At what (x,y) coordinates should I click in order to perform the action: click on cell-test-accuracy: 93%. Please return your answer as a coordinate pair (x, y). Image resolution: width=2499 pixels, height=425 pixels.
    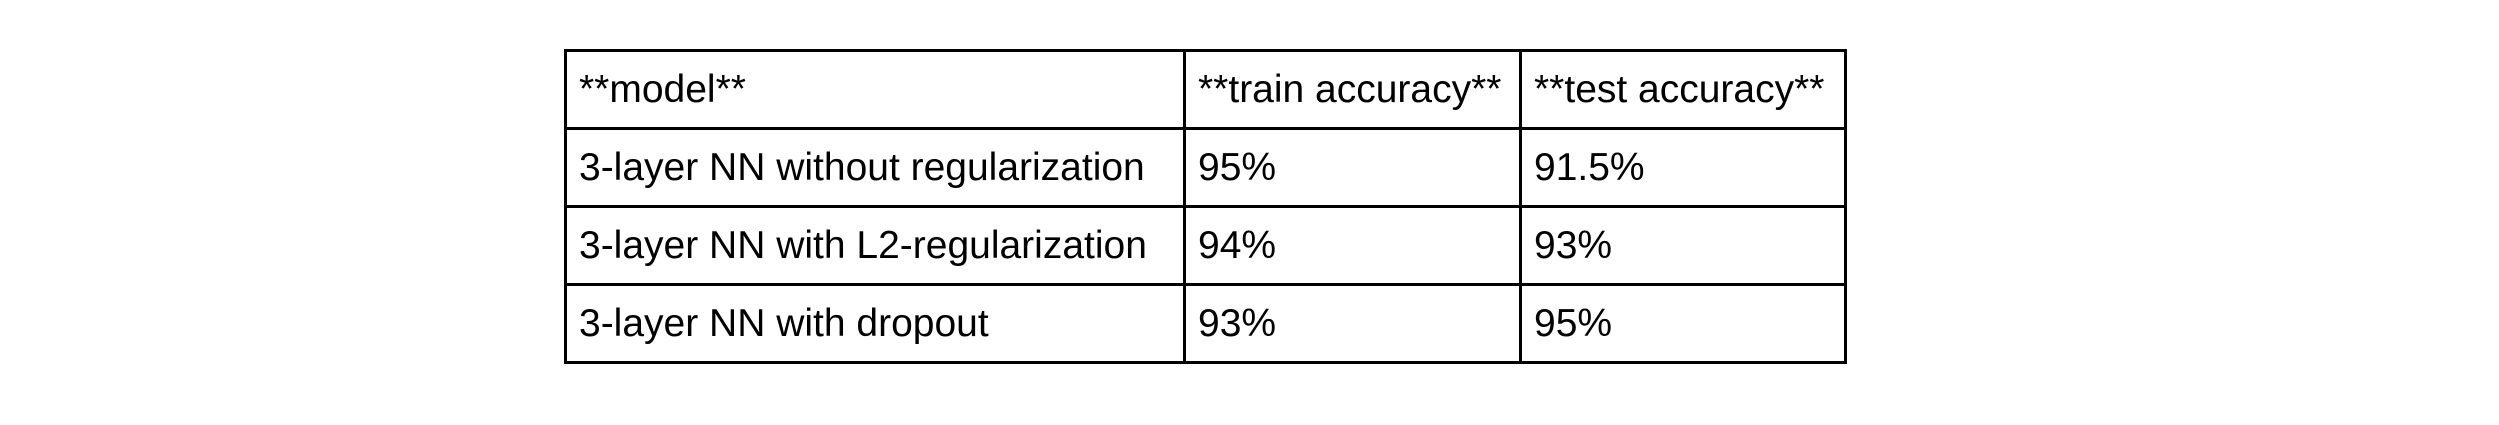
    Looking at the image, I should click on (1683, 245).